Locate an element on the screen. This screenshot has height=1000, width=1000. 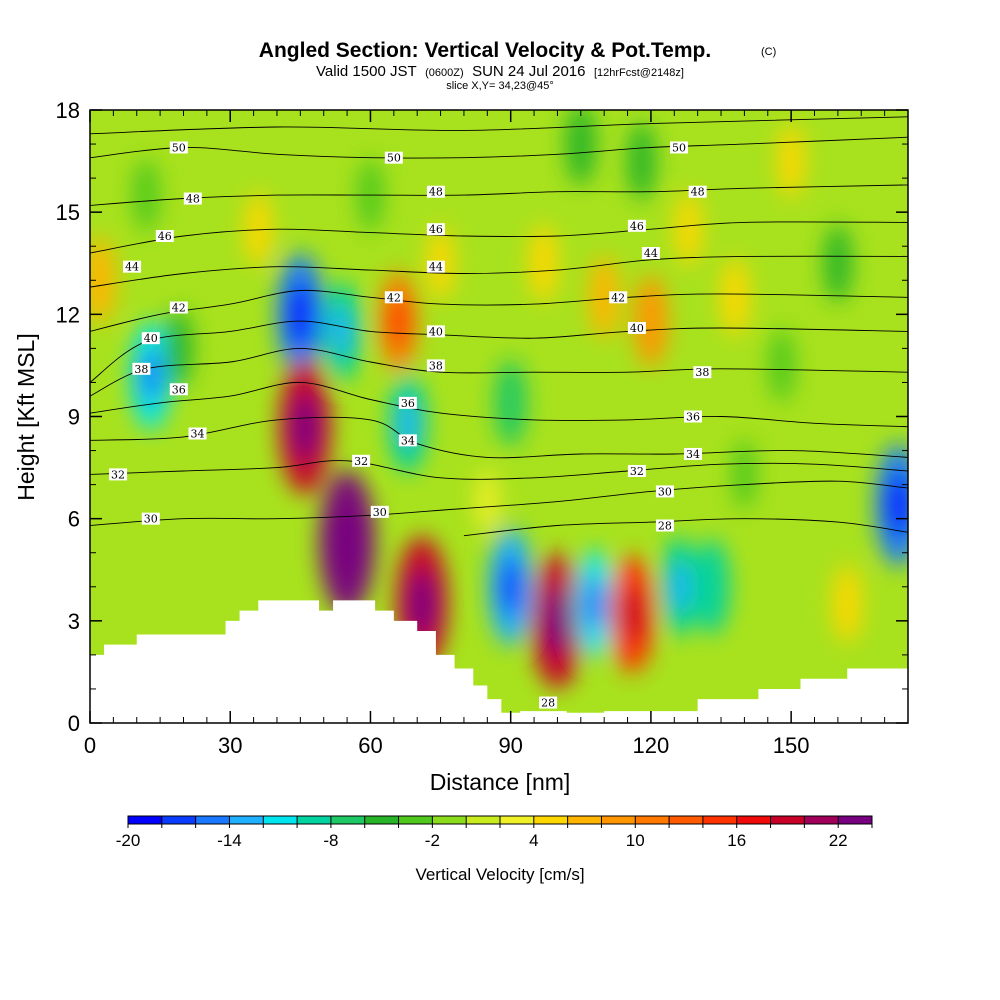
theta-label-text: 28 is located at coordinates (665, 525).